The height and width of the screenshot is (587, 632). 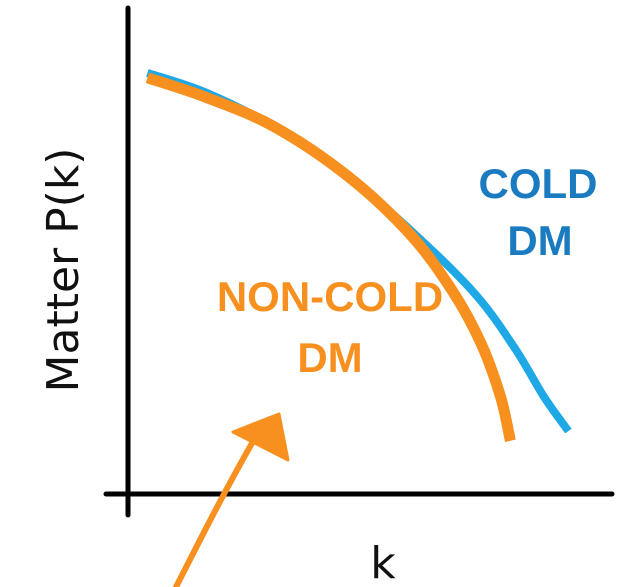 I want to click on y-axis-label: Matter P(k), so click(x=63, y=270).